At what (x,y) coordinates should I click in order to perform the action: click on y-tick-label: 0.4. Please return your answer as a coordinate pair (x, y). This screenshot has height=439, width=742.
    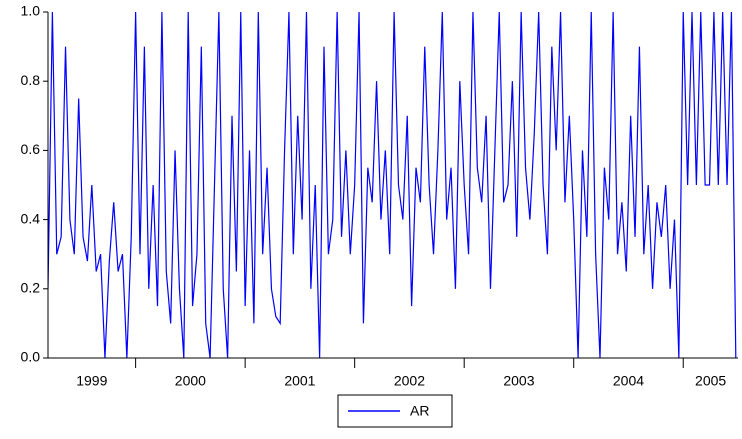
    Looking at the image, I should click on (31, 218).